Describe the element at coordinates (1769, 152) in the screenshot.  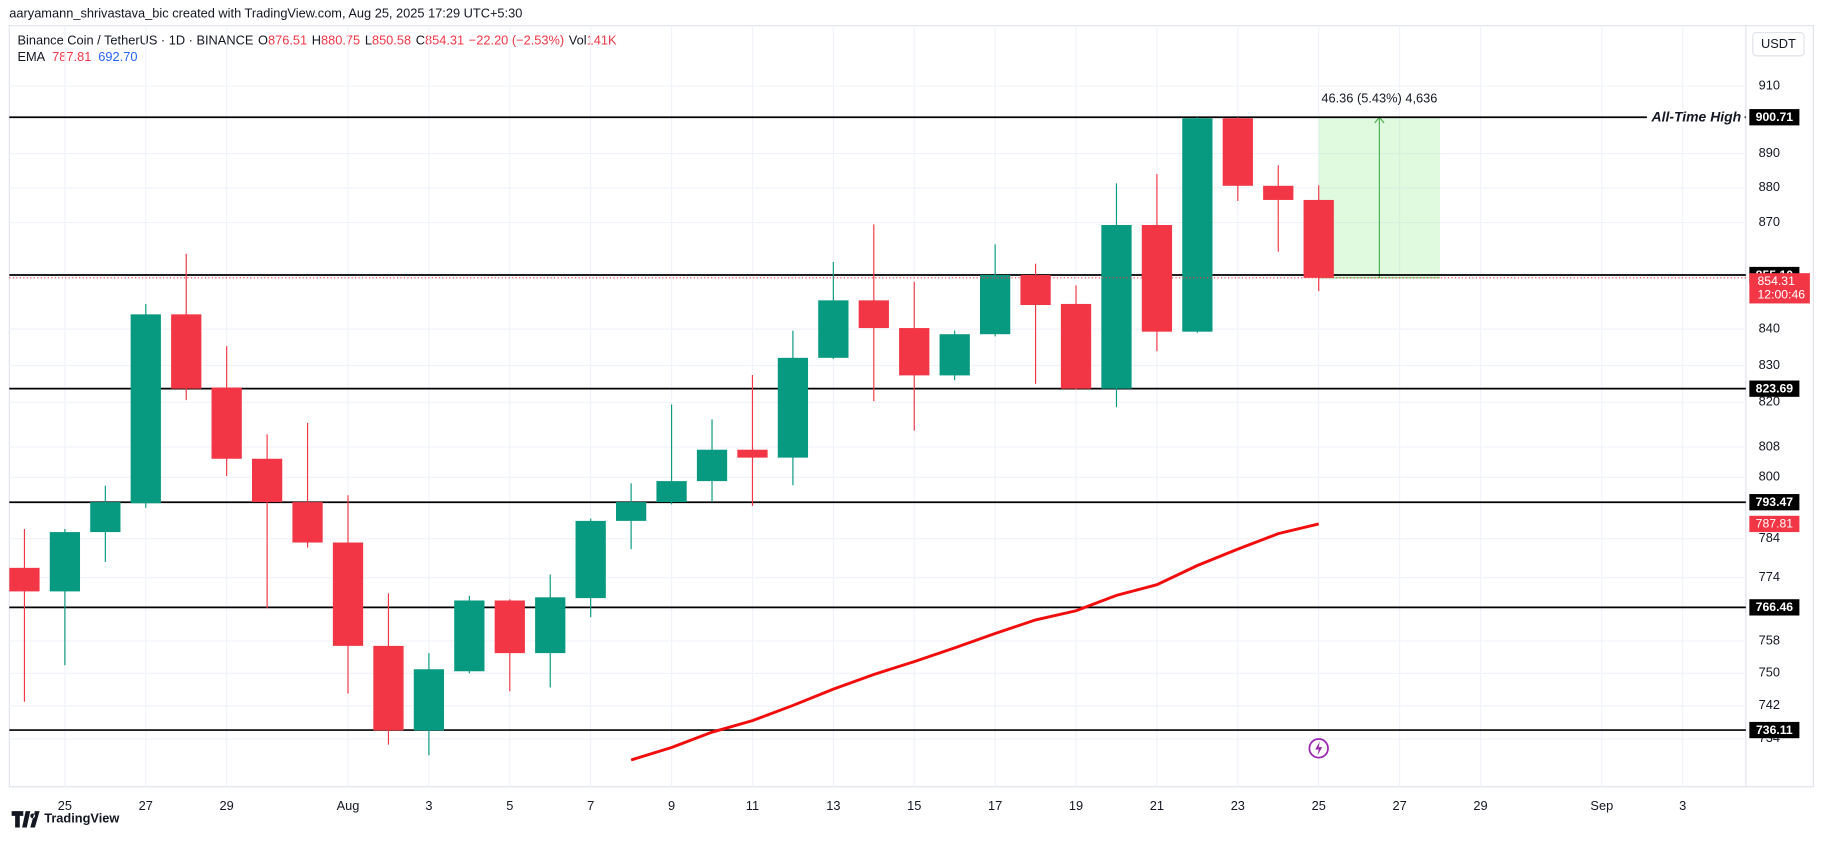
I see `y-tick-label: 890` at that location.